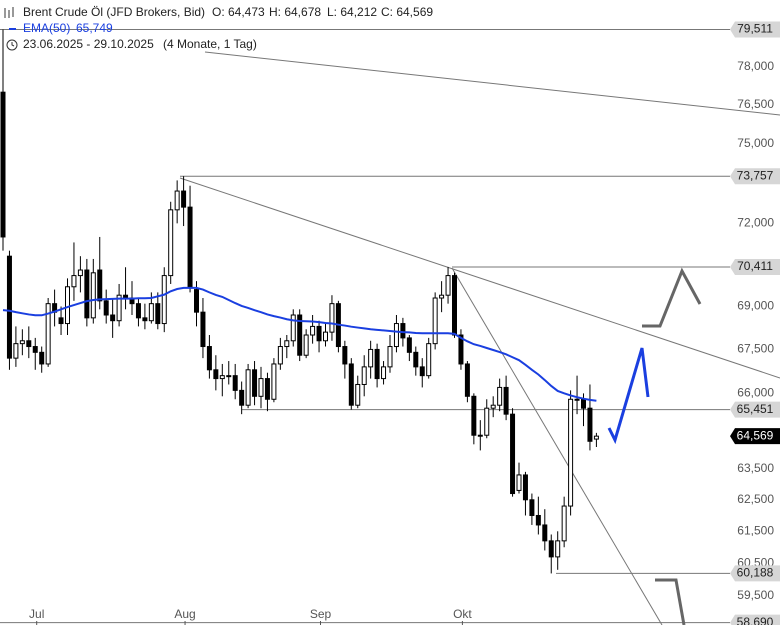 Image resolution: width=780 pixels, height=625 pixels. Describe the element at coordinates (492, 83) in the screenshot. I see `trend-line` at that location.